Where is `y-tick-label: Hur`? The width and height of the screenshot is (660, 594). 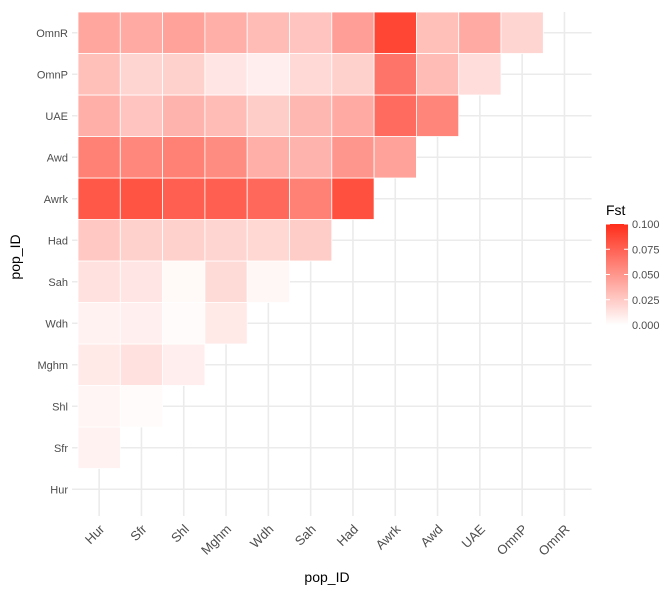 y-tick-label: Hur is located at coordinates (59, 490).